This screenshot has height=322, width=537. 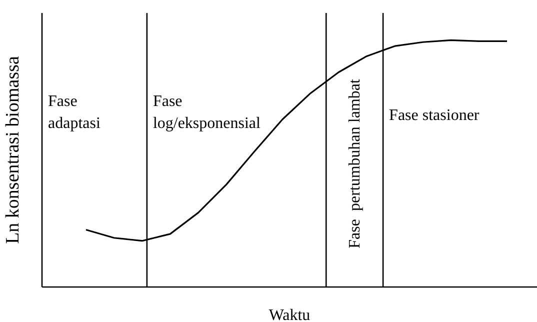 What do you see at coordinates (355, 163) in the screenshot?
I see `annotation: Fase pertumbuhan lambat` at bounding box center [355, 163].